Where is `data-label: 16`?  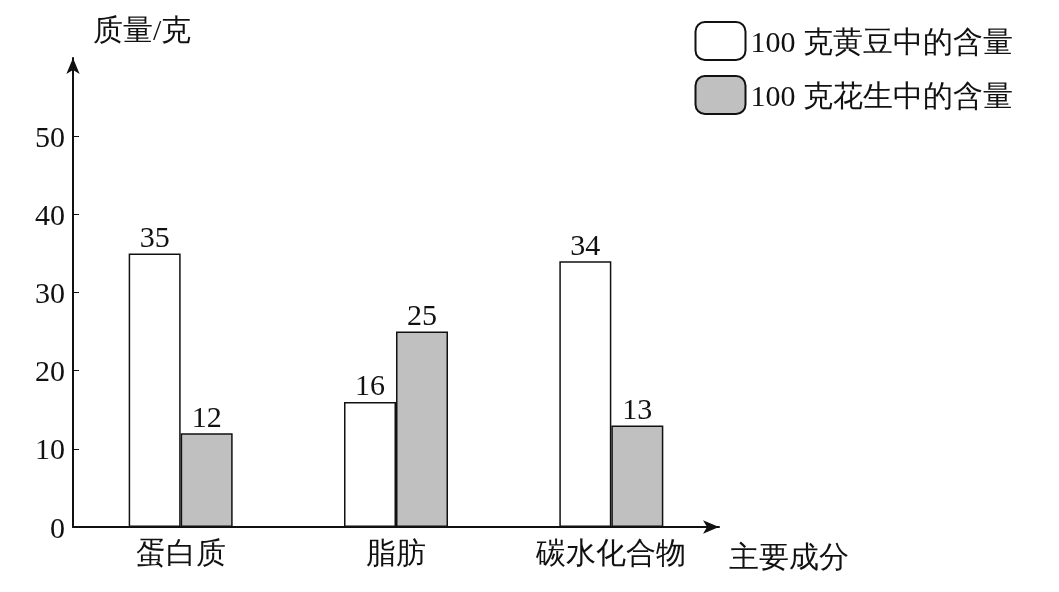
data-label: 16 is located at coordinates (370, 385).